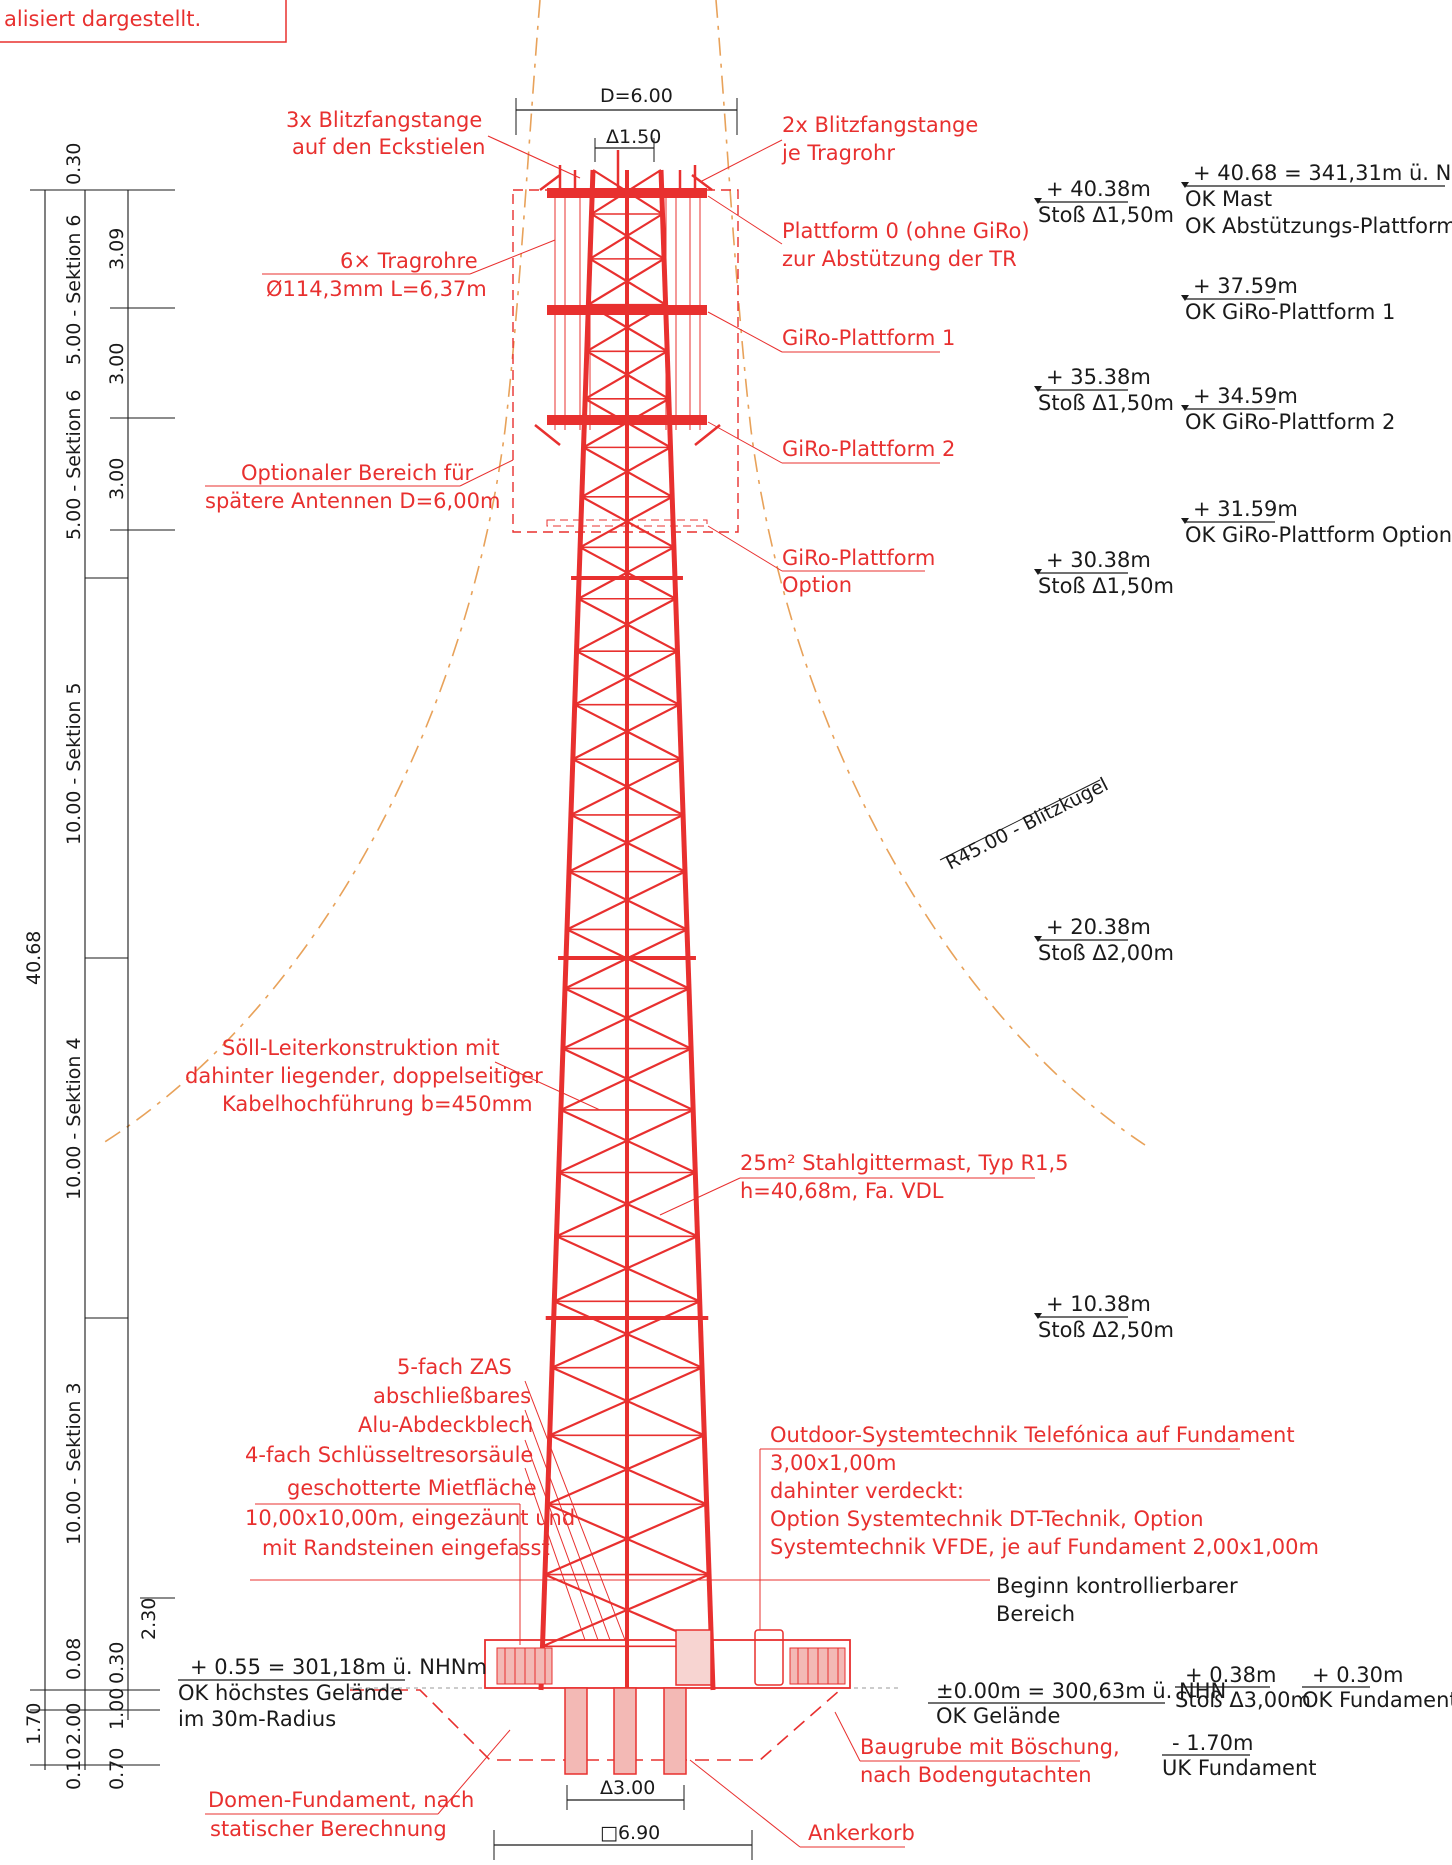 The height and width of the screenshot is (1865, 1452). I want to click on callout-text: GiRo-Plattform, so click(858, 558).